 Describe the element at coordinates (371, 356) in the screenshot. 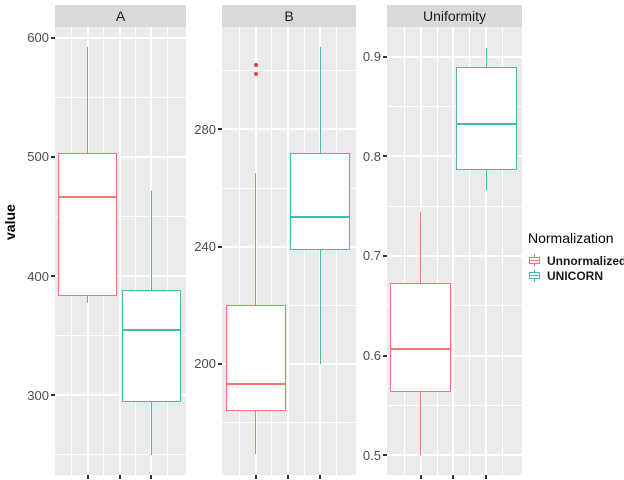

I see `y-tick-label: 0.6` at that location.